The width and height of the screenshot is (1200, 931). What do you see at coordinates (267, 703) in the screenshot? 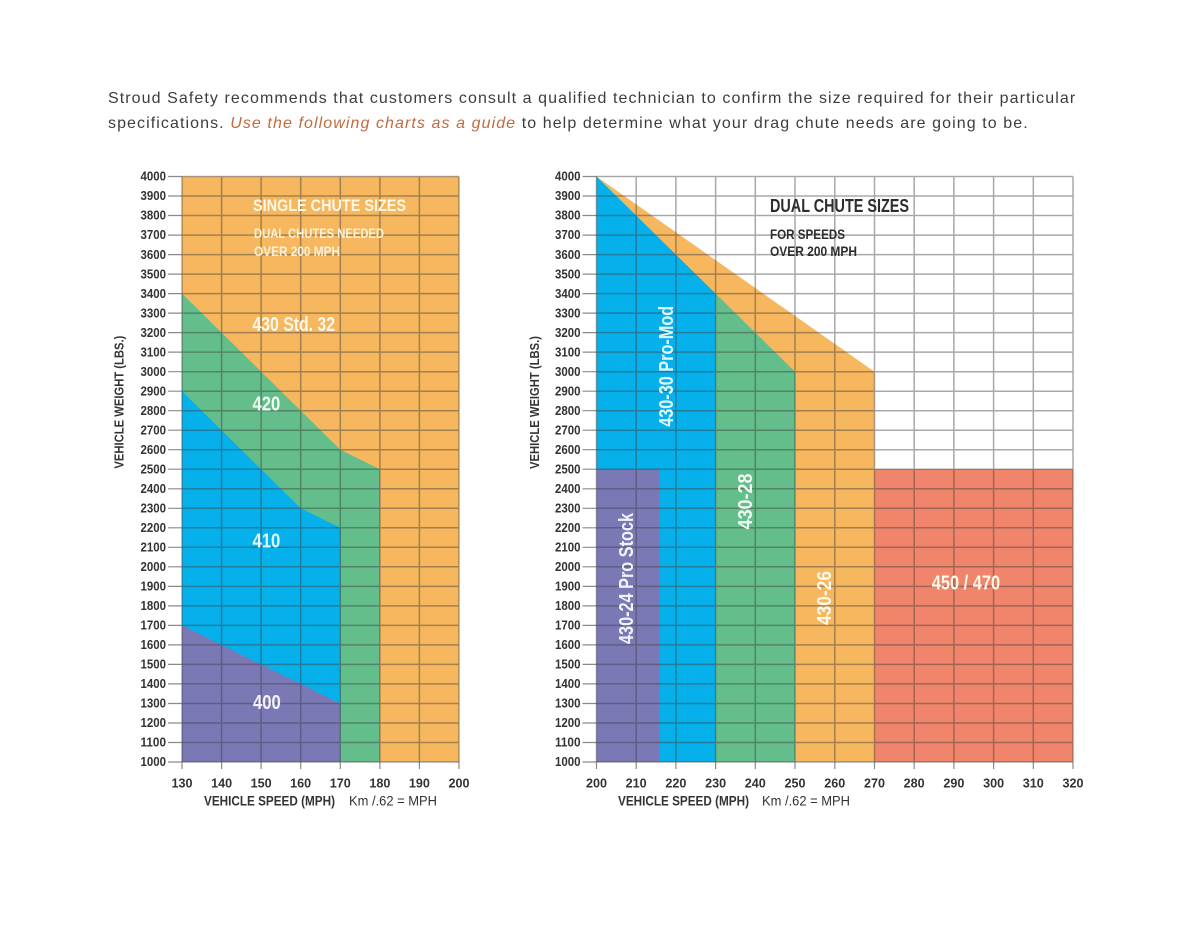
I see `svg-text: 400` at bounding box center [267, 703].